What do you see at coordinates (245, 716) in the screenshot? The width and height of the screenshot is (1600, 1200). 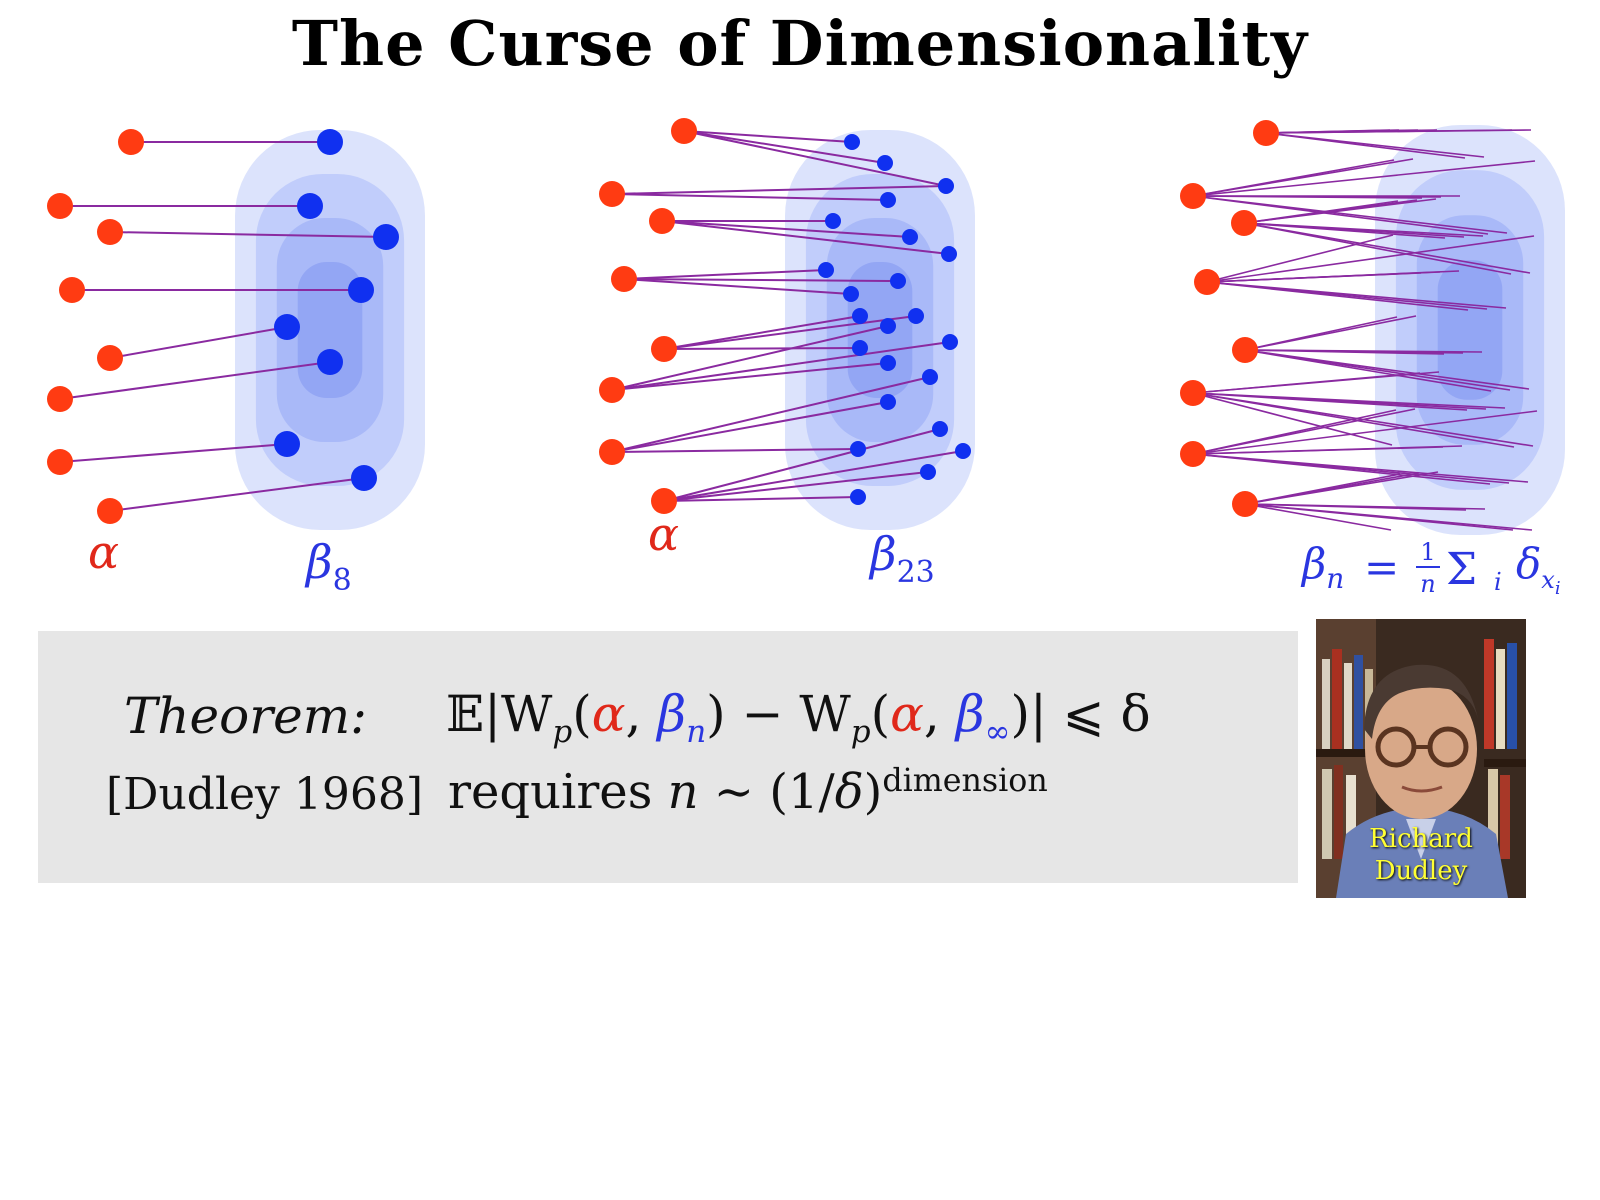 I see `theorem-label: Theorem:` at bounding box center [245, 716].